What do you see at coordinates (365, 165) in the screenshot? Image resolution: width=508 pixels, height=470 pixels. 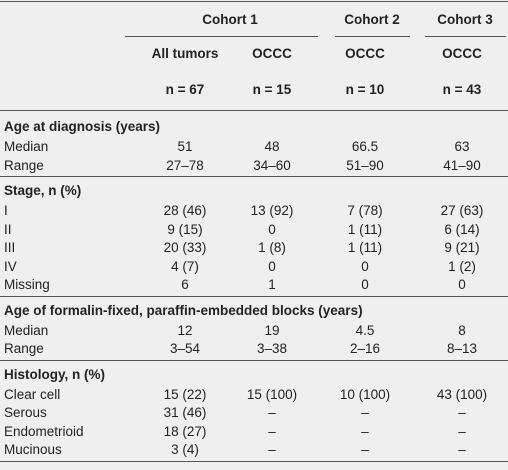 I see `cell: 51–90` at bounding box center [365, 165].